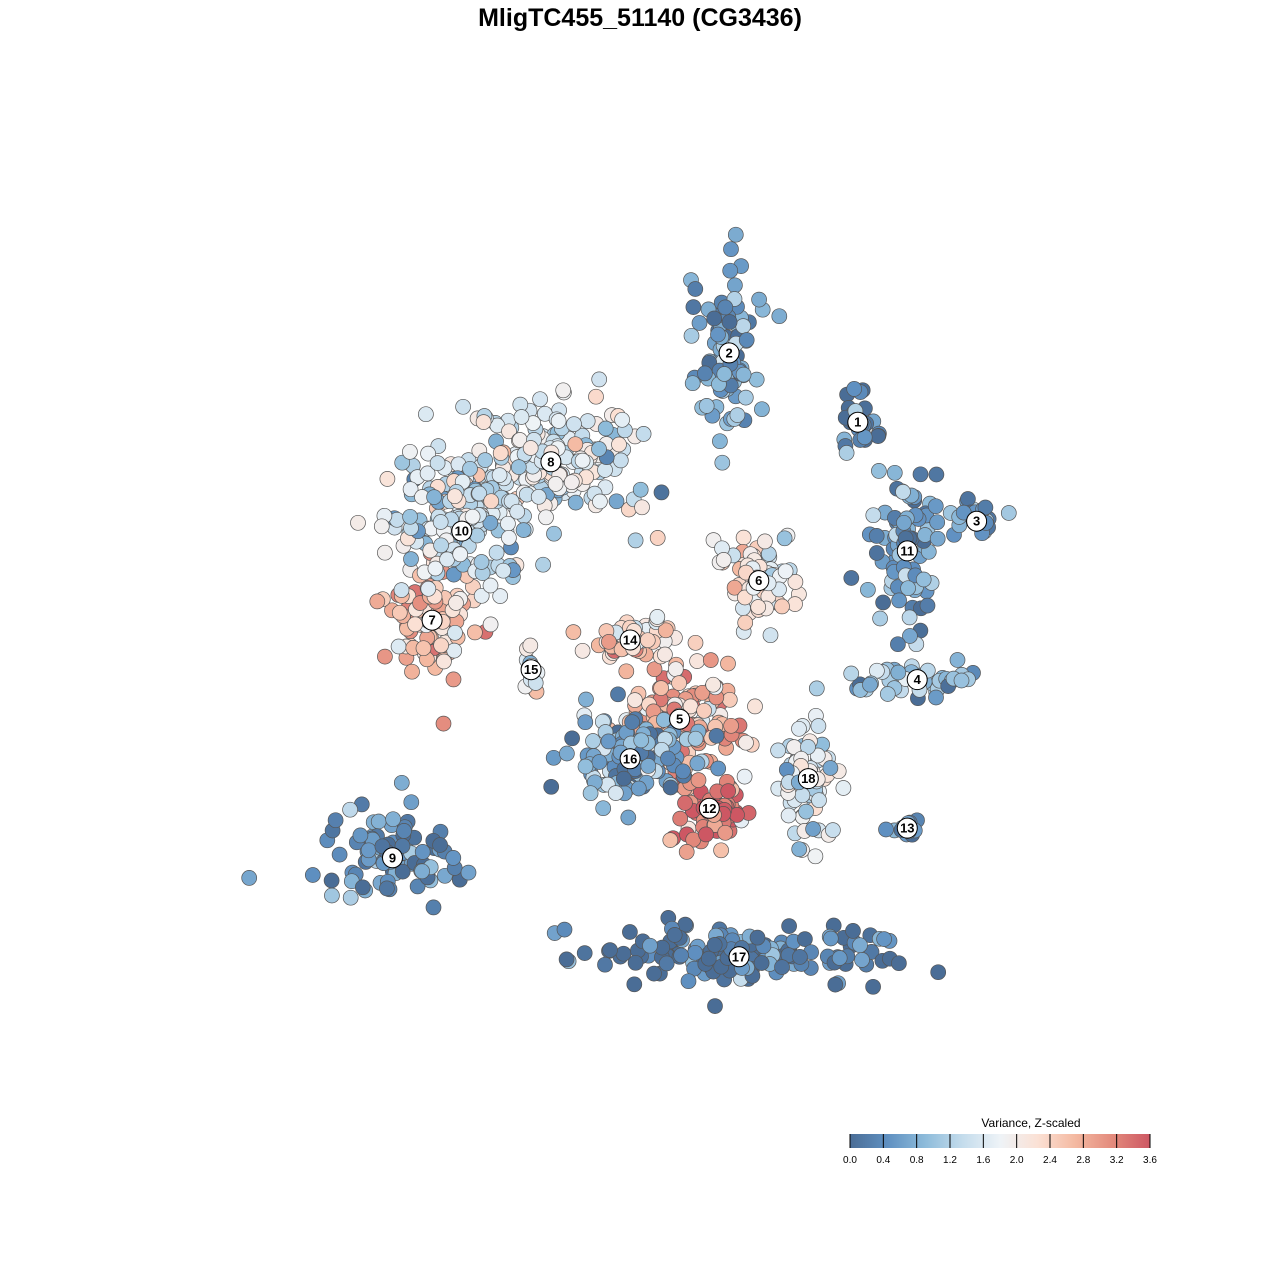 This screenshot has height=1280, width=1280. Describe the element at coordinates (1083, 1160) in the screenshot. I see `legend-tick-label: 2.8` at that location.